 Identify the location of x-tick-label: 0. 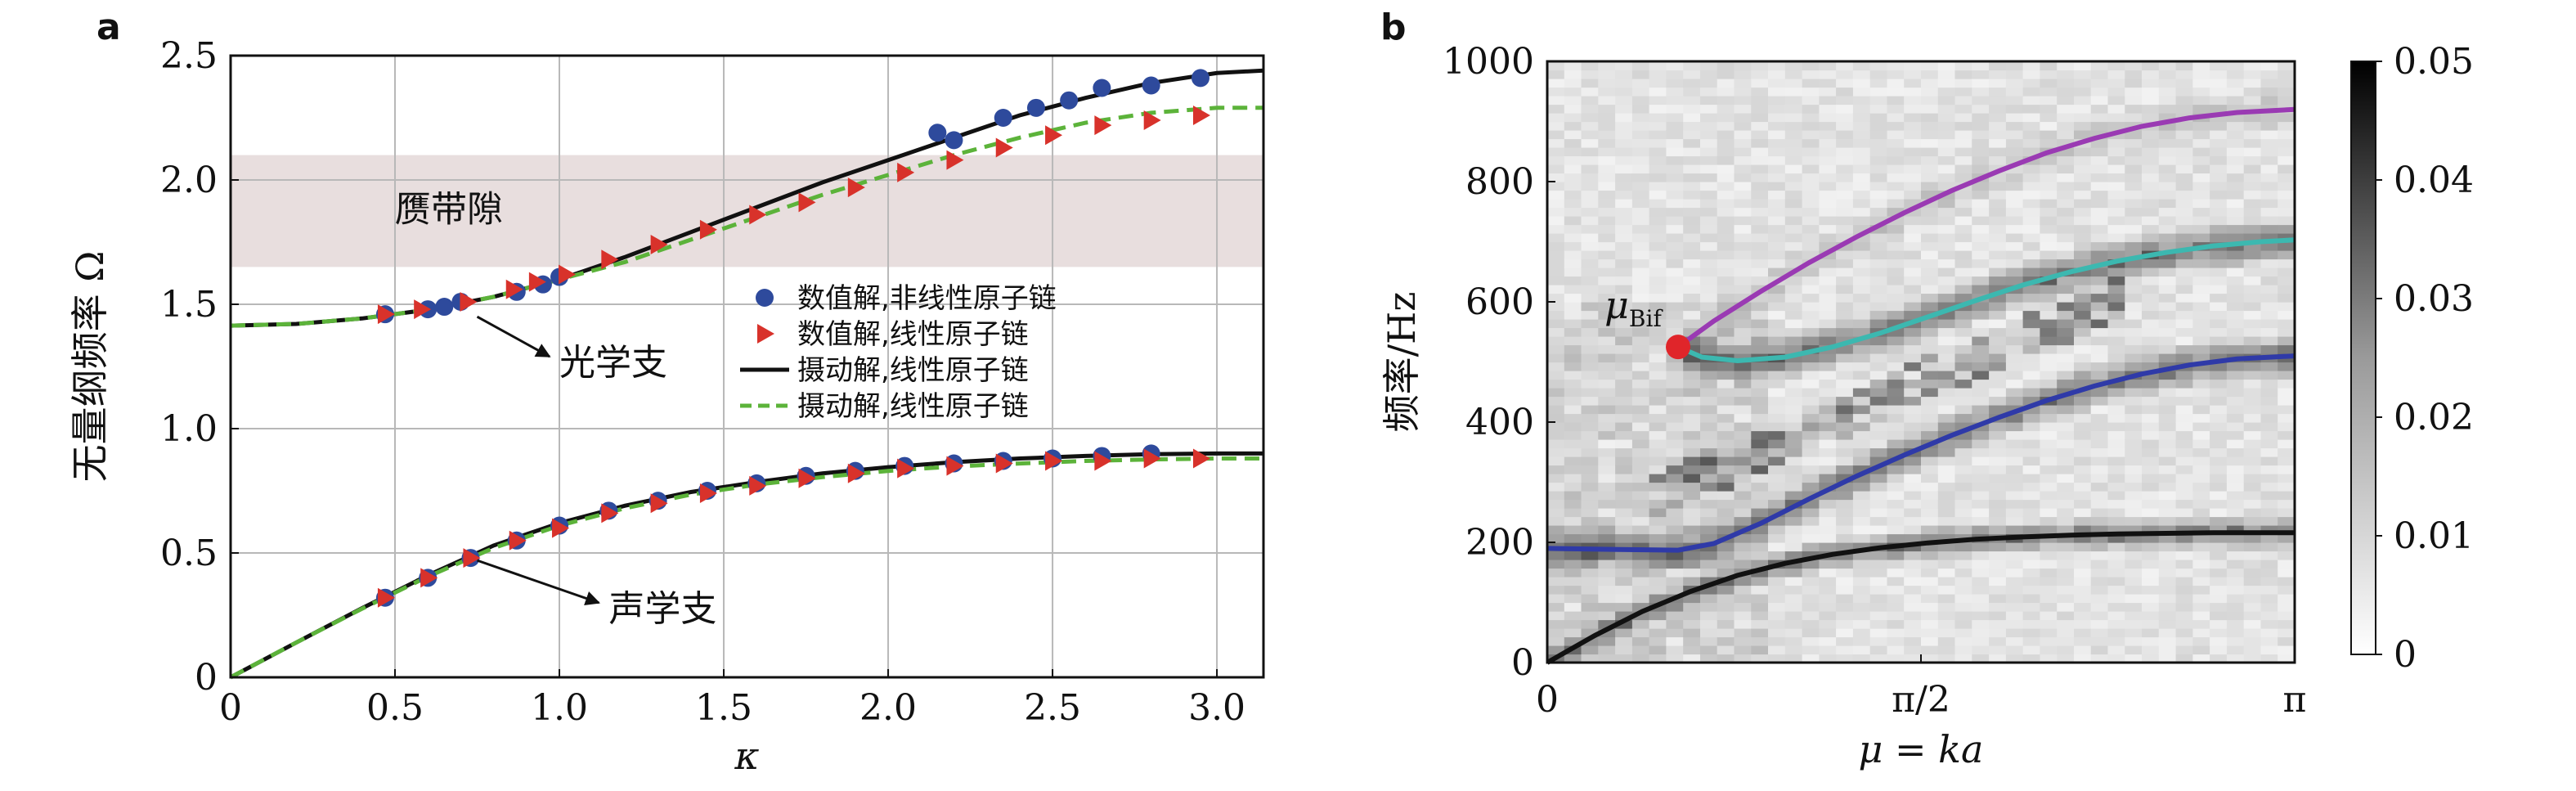
(230, 708).